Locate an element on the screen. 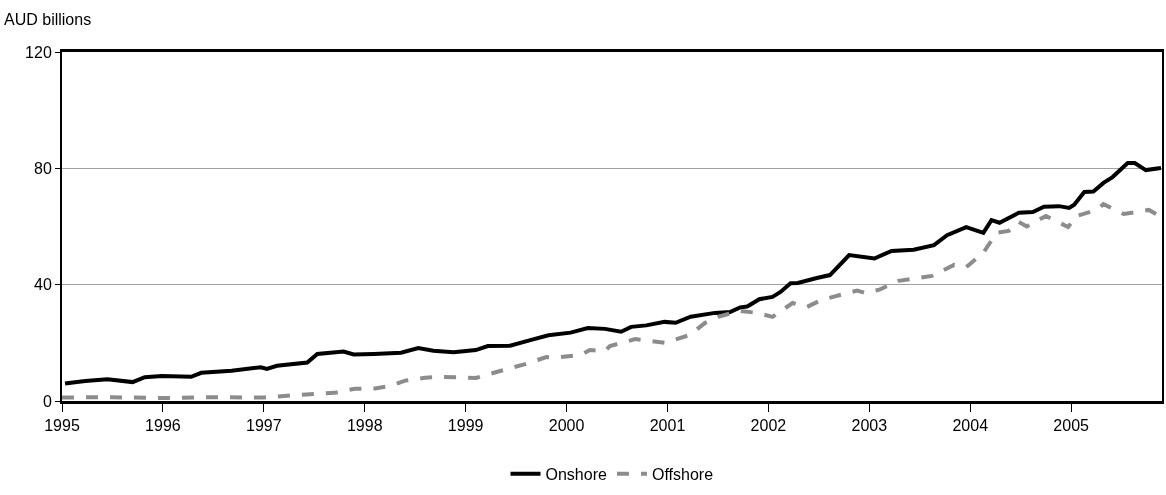 Image resolution: width=1166 pixels, height=495 pixels. x-tick-label: 2004 is located at coordinates (970, 426).